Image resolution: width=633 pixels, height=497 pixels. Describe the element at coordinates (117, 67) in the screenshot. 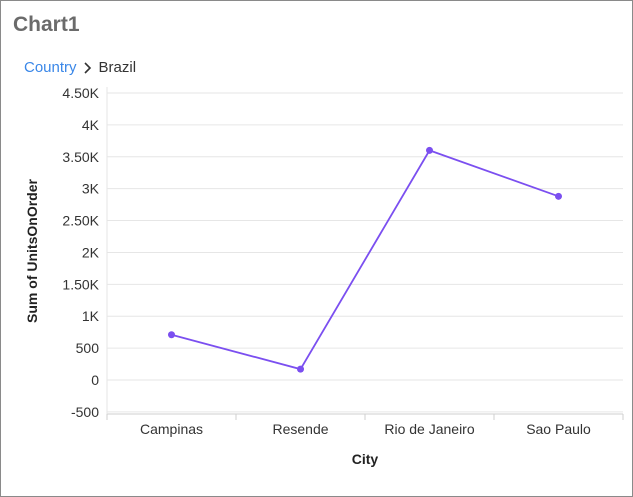

I see `breadcrumb-current: Brazil` at that location.